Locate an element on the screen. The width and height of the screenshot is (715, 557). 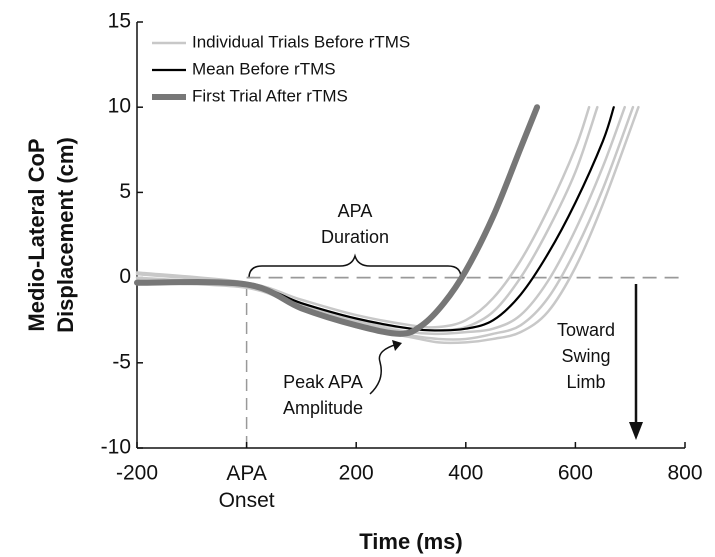
annotation: Amplitude is located at coordinates (323, 408).